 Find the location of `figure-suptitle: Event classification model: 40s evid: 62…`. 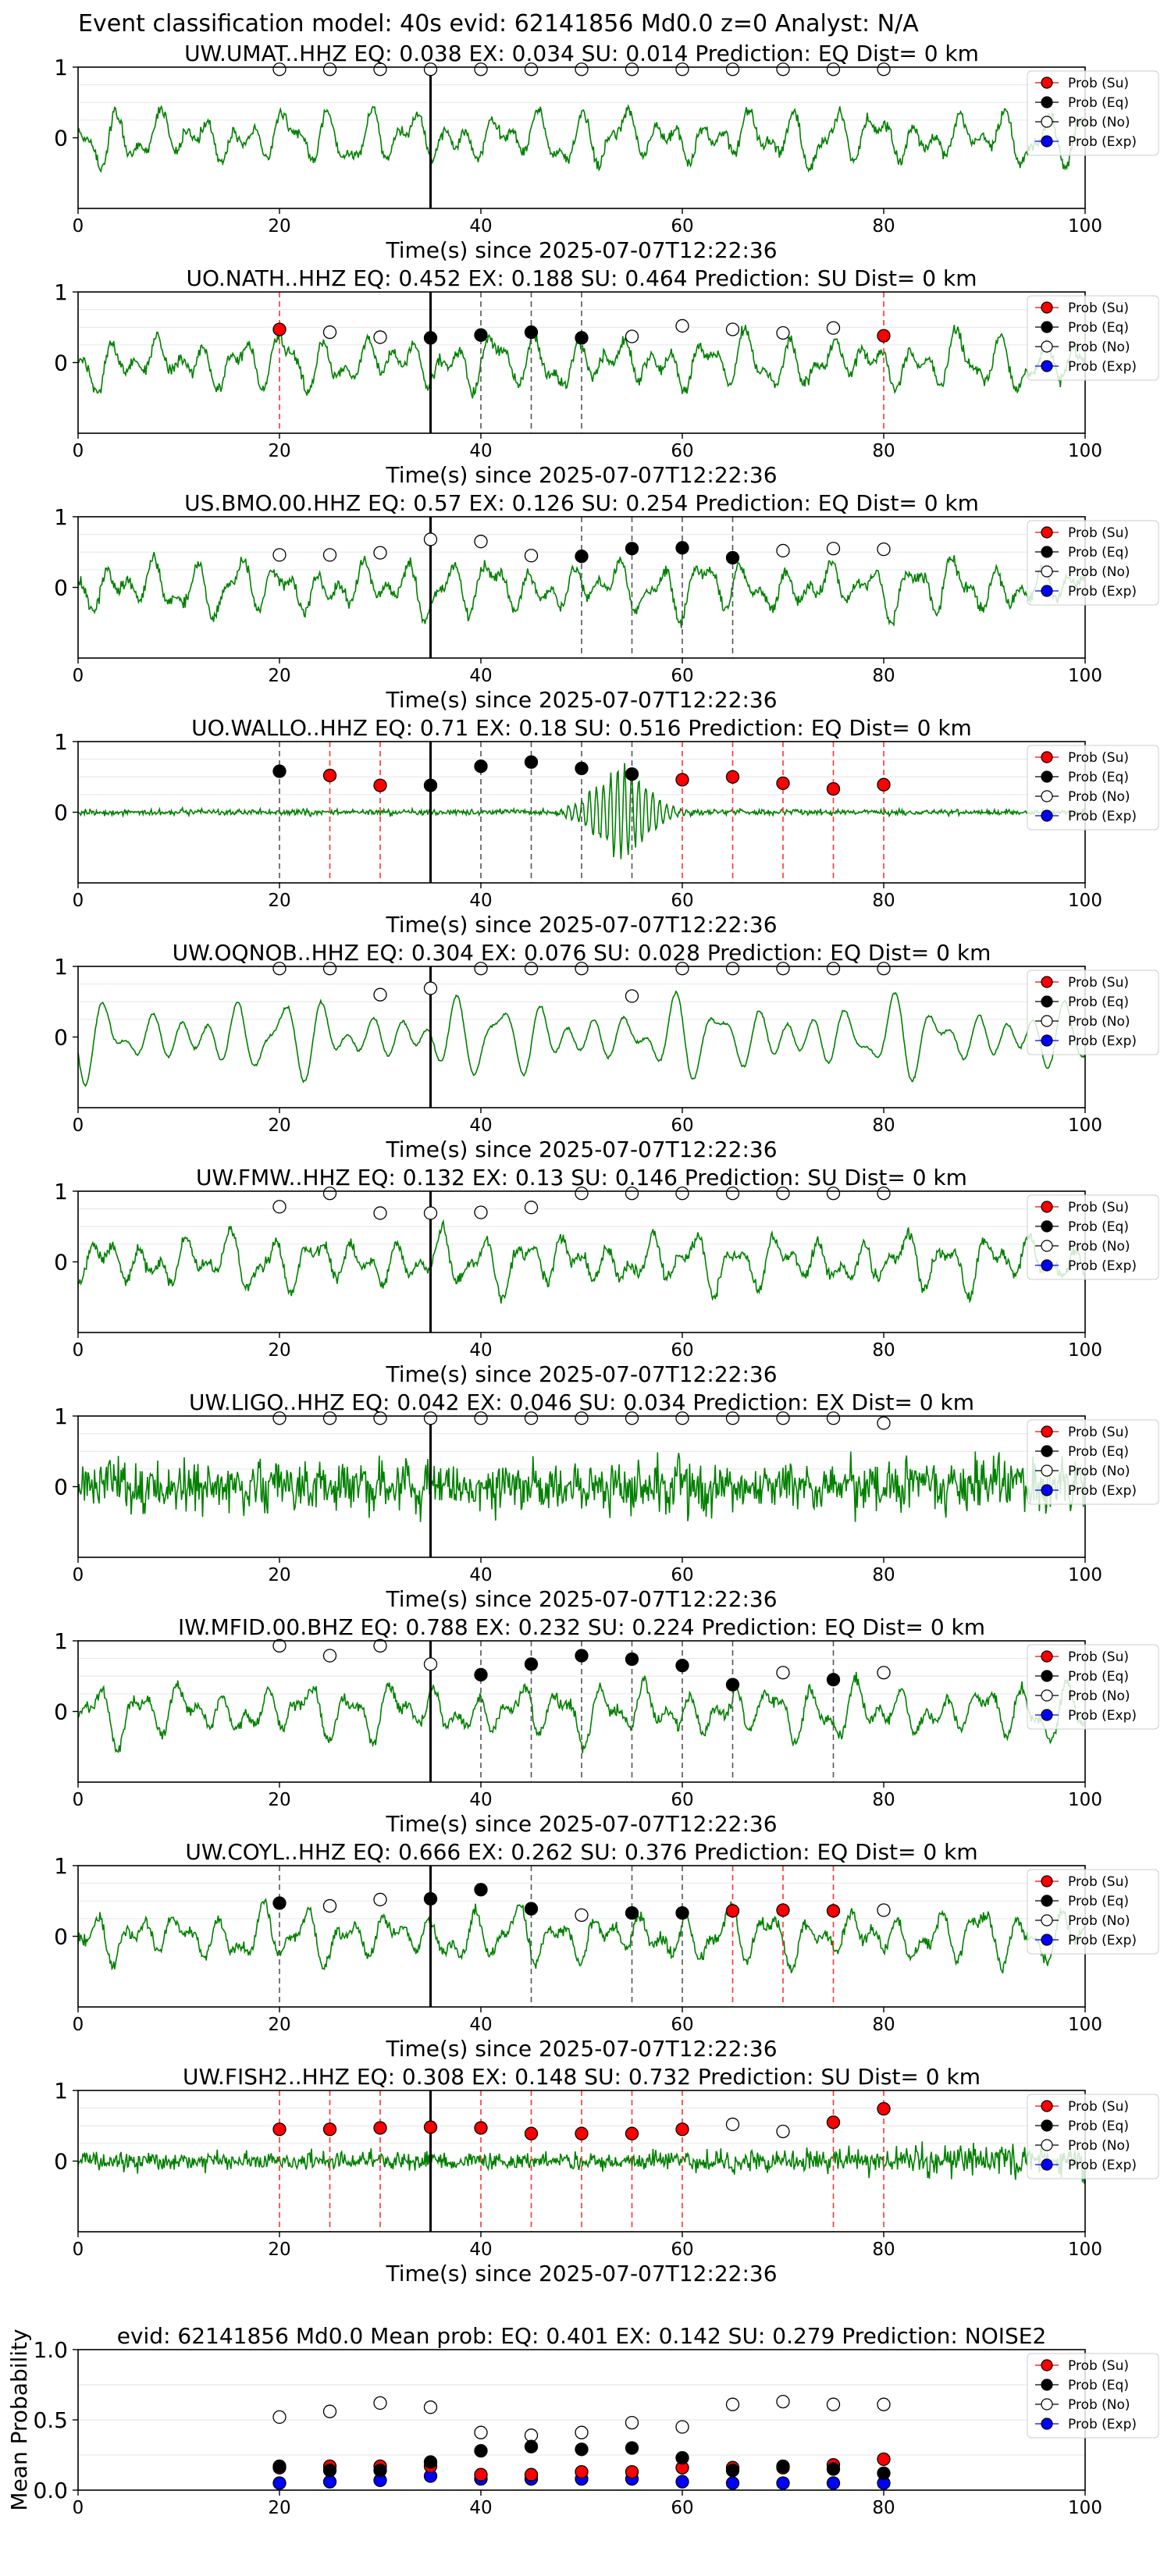

figure-suptitle: Event classification model: 40s evid: 62… is located at coordinates (498, 23).